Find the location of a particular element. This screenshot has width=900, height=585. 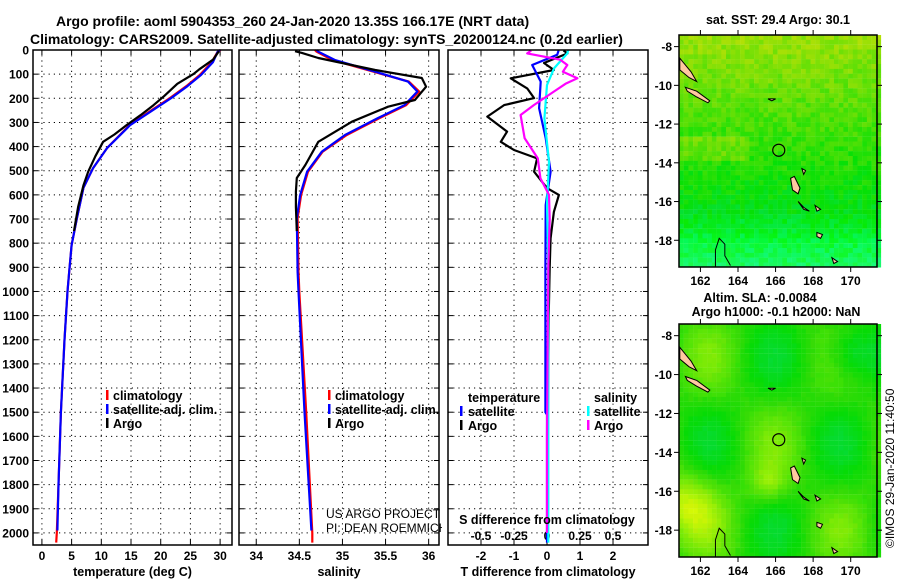

x-tick-label: 10 is located at coordinates (102, 556).